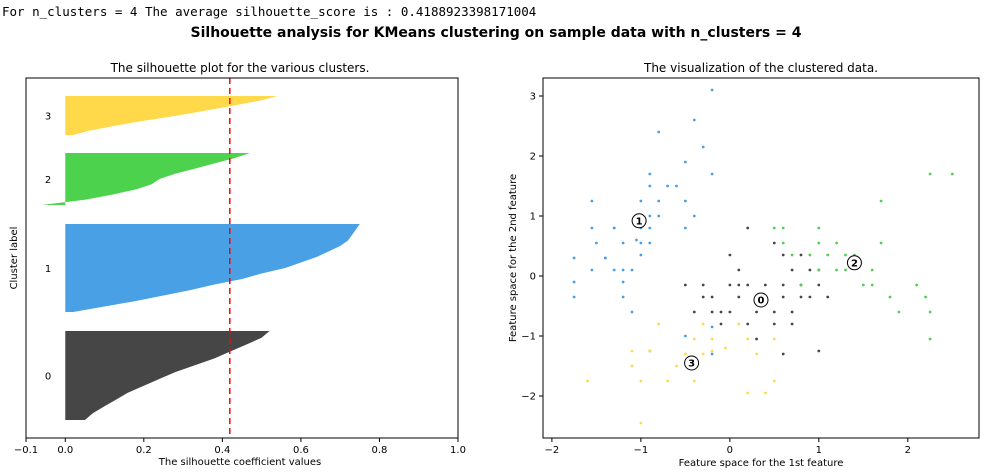 This screenshot has width=992, height=474. I want to click on scatter-x-tick-label: 0, so click(730, 450).